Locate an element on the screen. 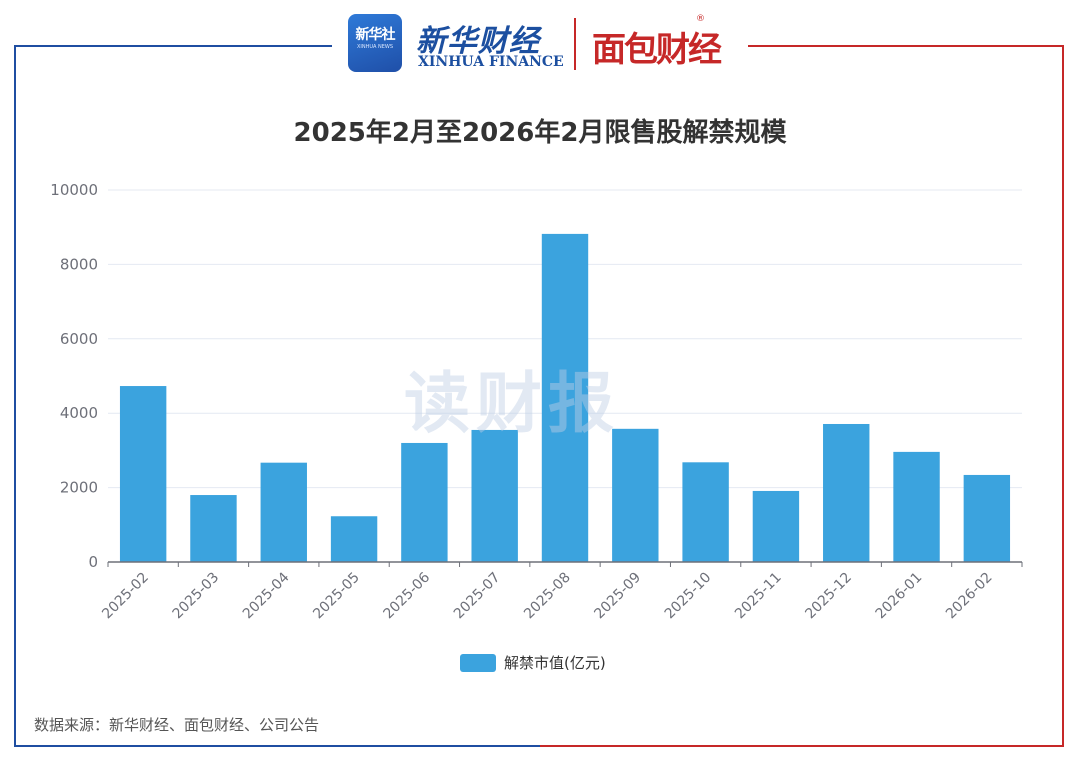  legend: 解禁市值(亿元) is located at coordinates (533, 663).